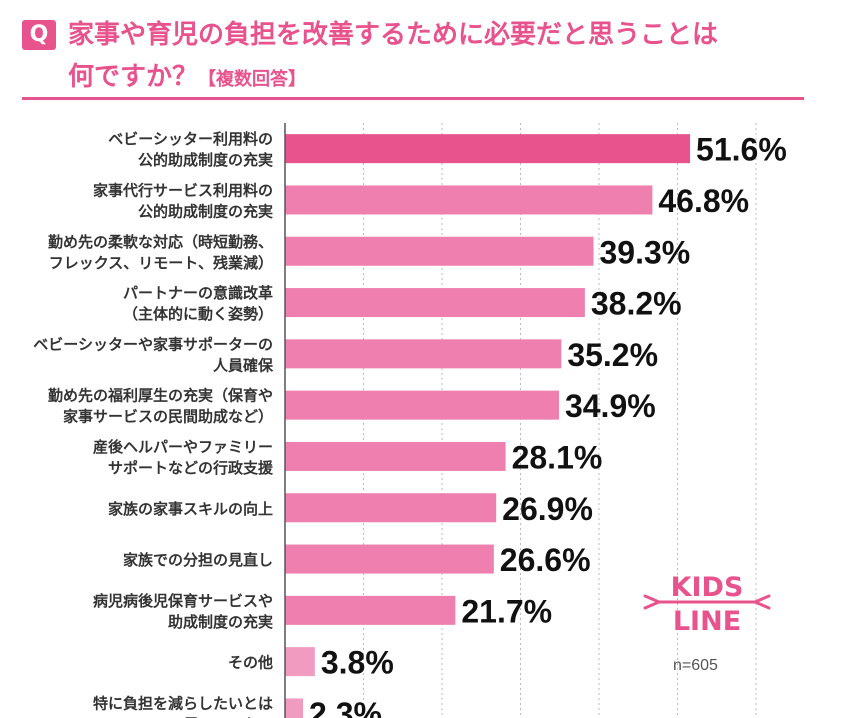 This screenshot has height=718, width=850. What do you see at coordinates (545, 560) in the screenshot?
I see `value-label: 26.6%` at bounding box center [545, 560].